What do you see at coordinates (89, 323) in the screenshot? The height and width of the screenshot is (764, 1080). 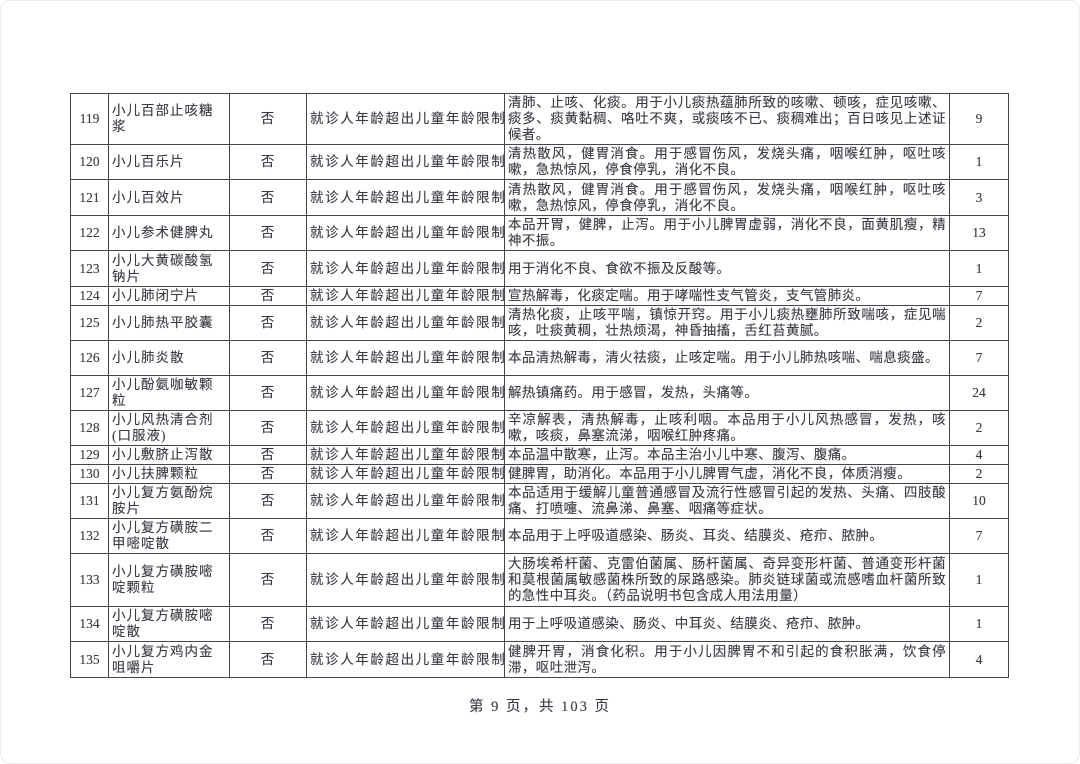 I see `row-number-cell: 125` at bounding box center [89, 323].